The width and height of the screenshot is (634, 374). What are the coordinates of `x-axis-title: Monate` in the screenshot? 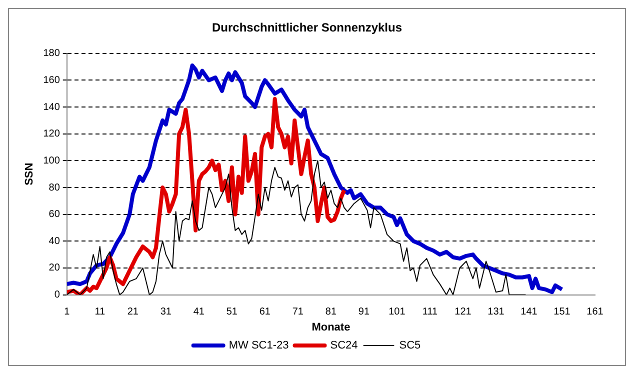 It's located at (331, 327).